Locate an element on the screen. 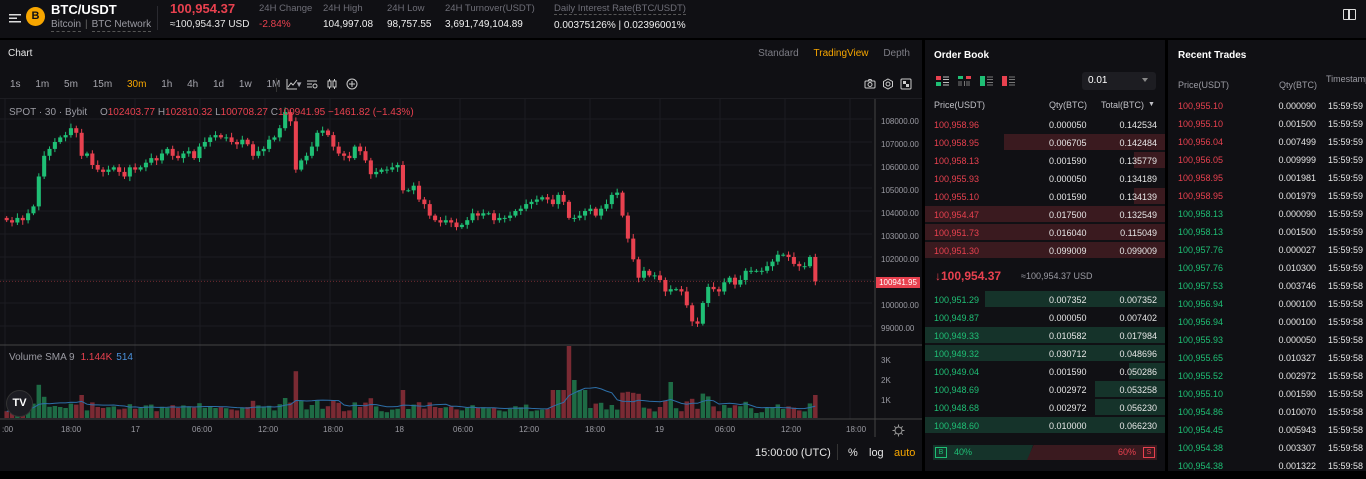 This screenshot has height=479, width=1366. time-tick: 19 is located at coordinates (659, 429).